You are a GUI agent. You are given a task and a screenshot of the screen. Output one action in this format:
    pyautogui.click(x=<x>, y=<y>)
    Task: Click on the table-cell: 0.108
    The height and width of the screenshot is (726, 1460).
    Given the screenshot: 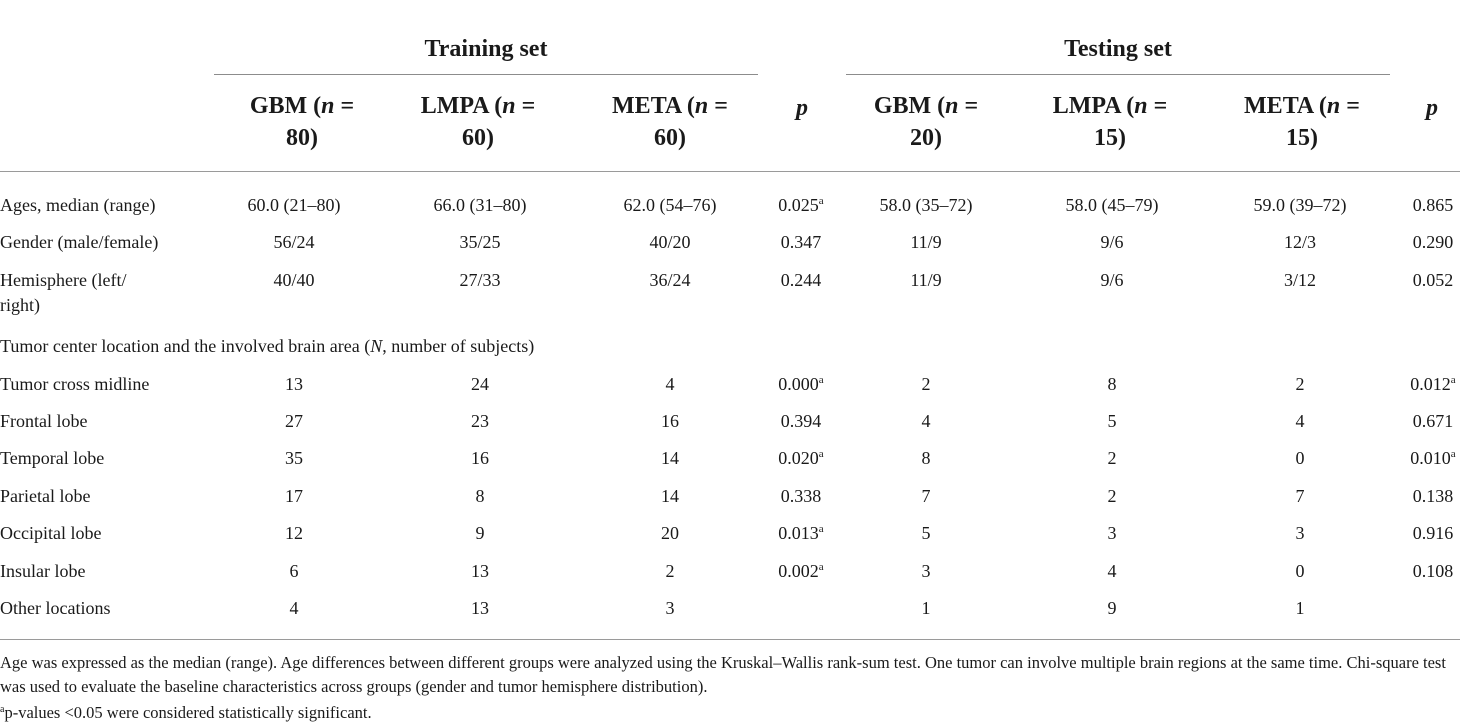 What is the action you would take?
    pyautogui.click(x=1433, y=571)
    